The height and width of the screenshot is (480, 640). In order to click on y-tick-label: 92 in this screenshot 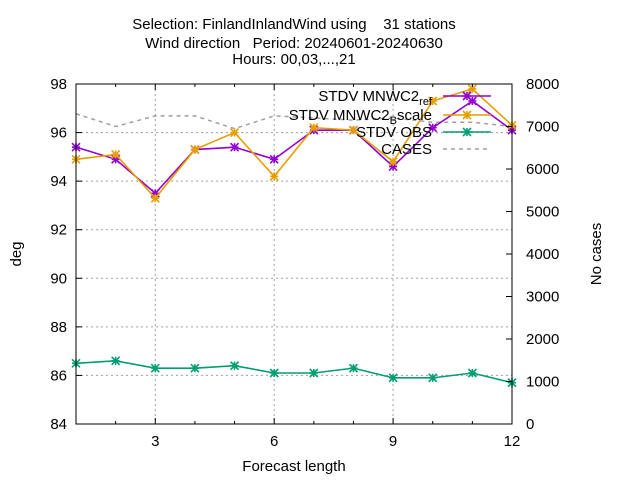, I will do `click(58, 230)`.